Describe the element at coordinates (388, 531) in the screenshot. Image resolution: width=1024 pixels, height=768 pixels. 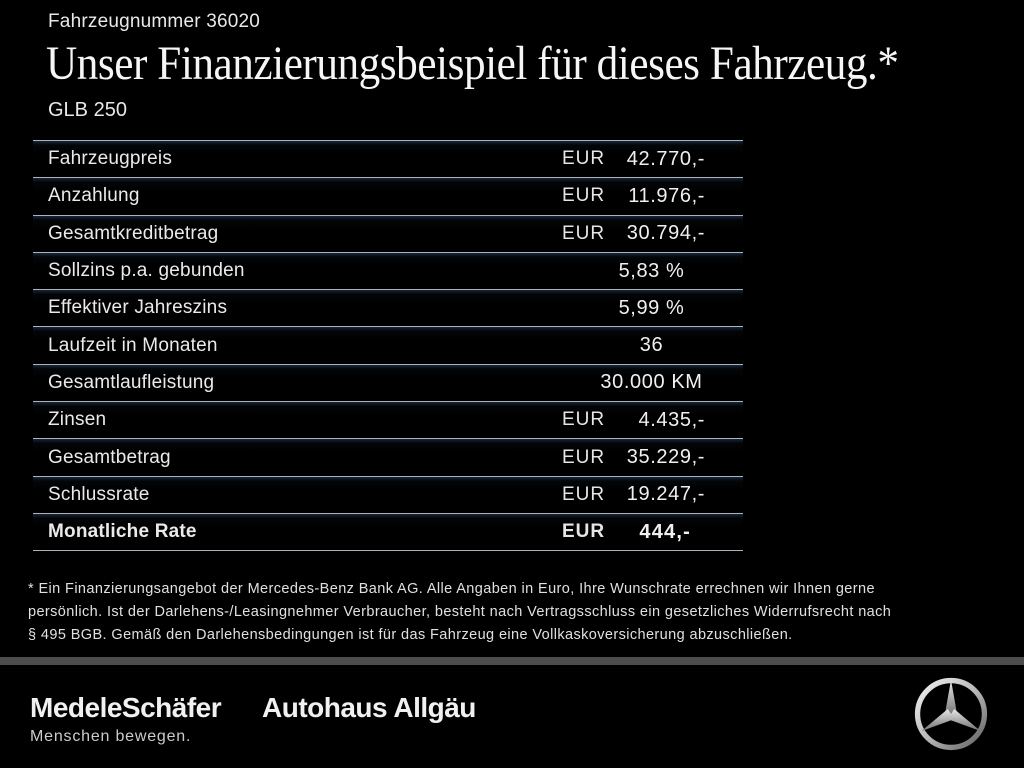
I see `table-row-monthly-rate: Monatliche Rate EUR 444,-` at that location.